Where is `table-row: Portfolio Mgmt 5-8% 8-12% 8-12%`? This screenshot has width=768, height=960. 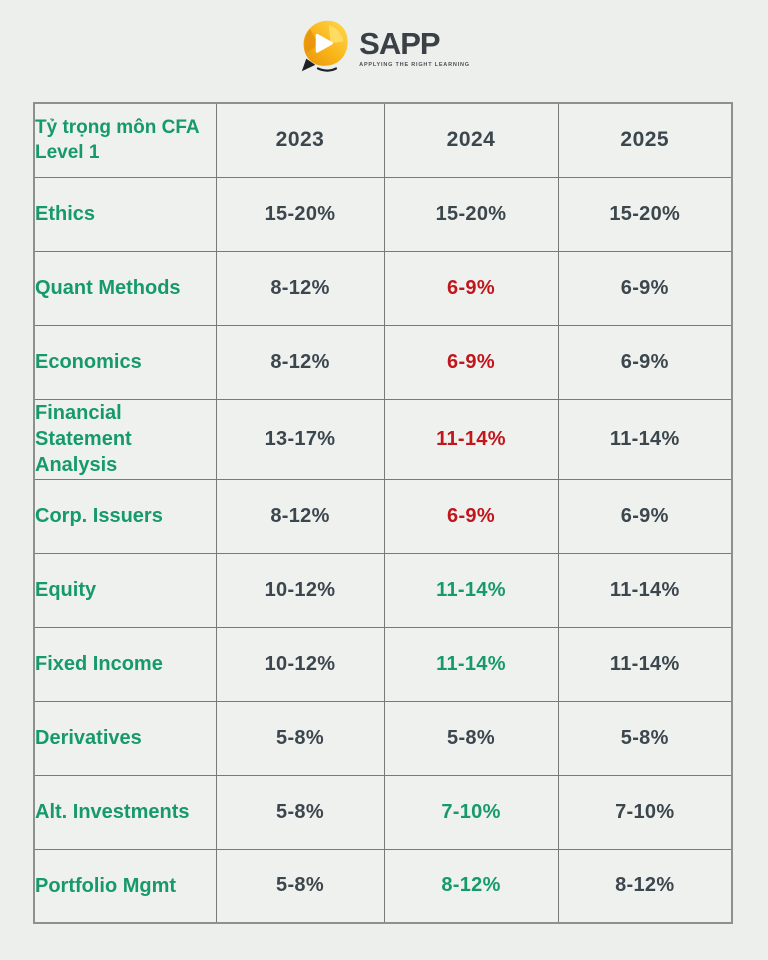 table-row: Portfolio Mgmt 5-8% 8-12% 8-12% is located at coordinates (383, 886).